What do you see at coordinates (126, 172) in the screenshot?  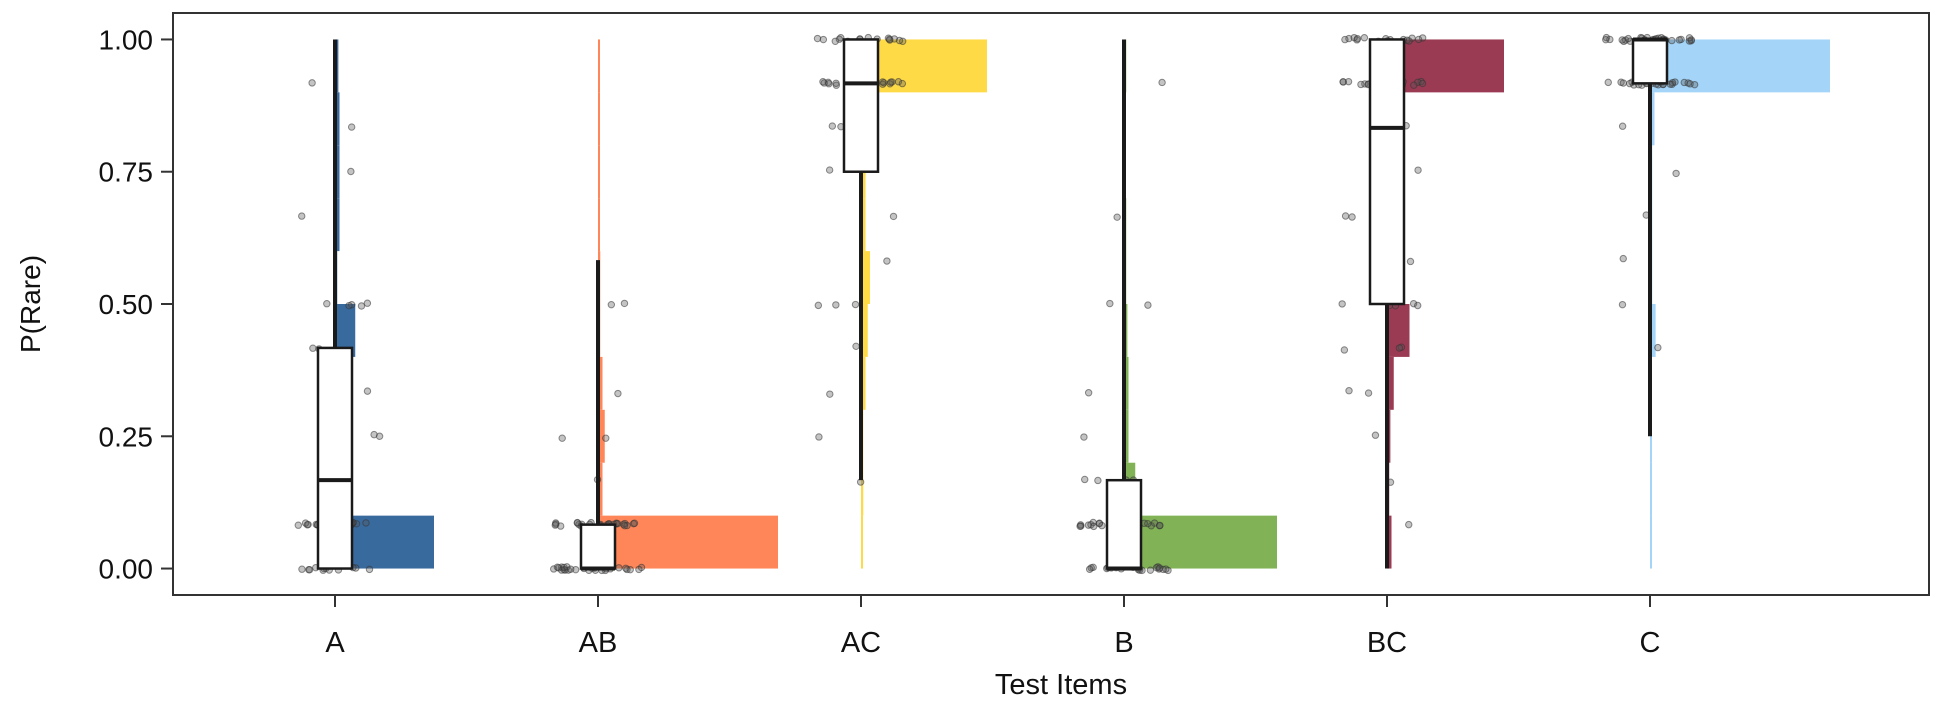 I see `y-tick-label: 0.75` at bounding box center [126, 172].